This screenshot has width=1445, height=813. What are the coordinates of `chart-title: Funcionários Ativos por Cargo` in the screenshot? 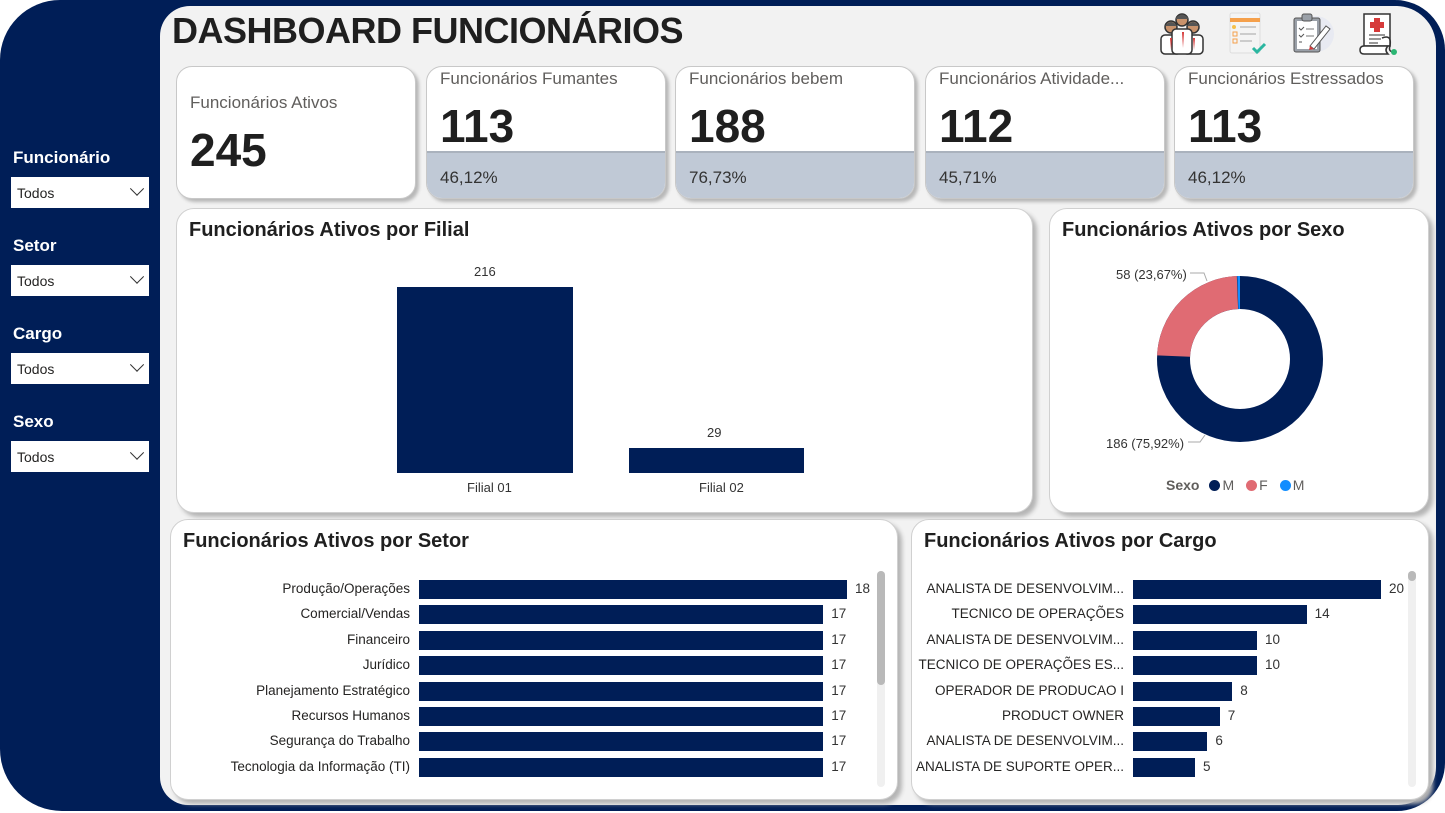 It's located at (1070, 541).